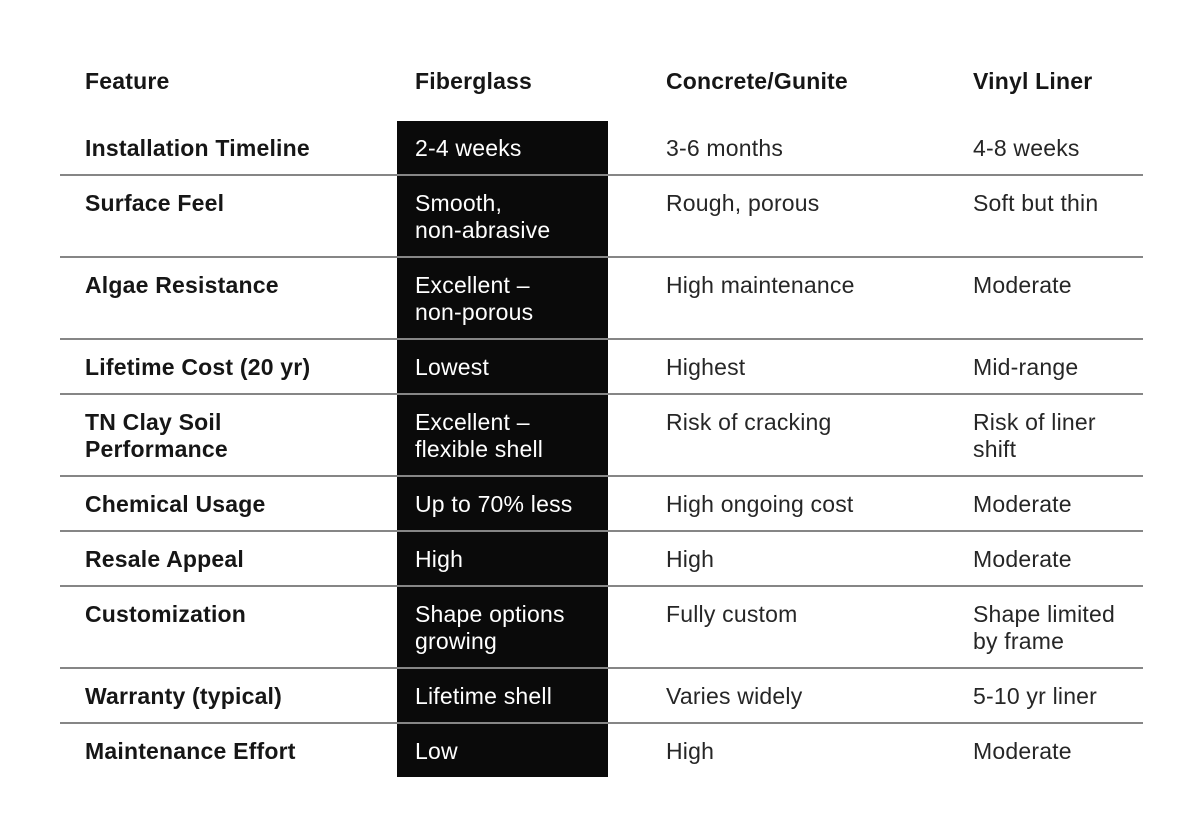 The height and width of the screenshot is (829, 1200). Describe the element at coordinates (502, 435) in the screenshot. I see `fiberglass-value: Excellent – flexible shell` at that location.